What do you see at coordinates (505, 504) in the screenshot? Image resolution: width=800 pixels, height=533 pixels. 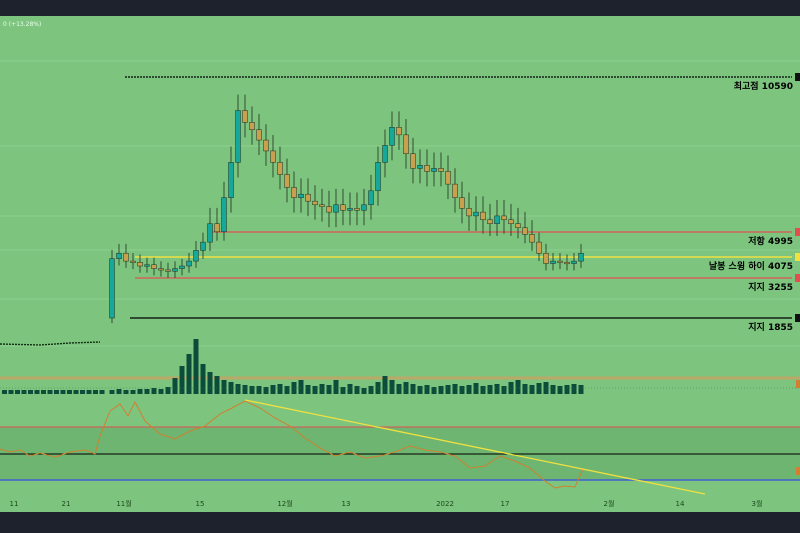 I see `x-tick-label: 17` at bounding box center [505, 504].